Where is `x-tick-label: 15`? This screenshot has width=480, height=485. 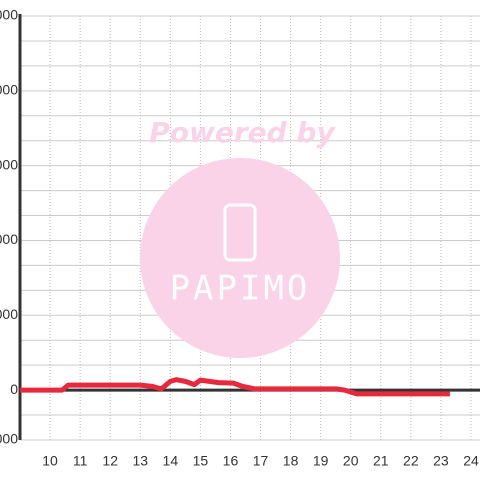 x-tick-label: 15 is located at coordinates (201, 461).